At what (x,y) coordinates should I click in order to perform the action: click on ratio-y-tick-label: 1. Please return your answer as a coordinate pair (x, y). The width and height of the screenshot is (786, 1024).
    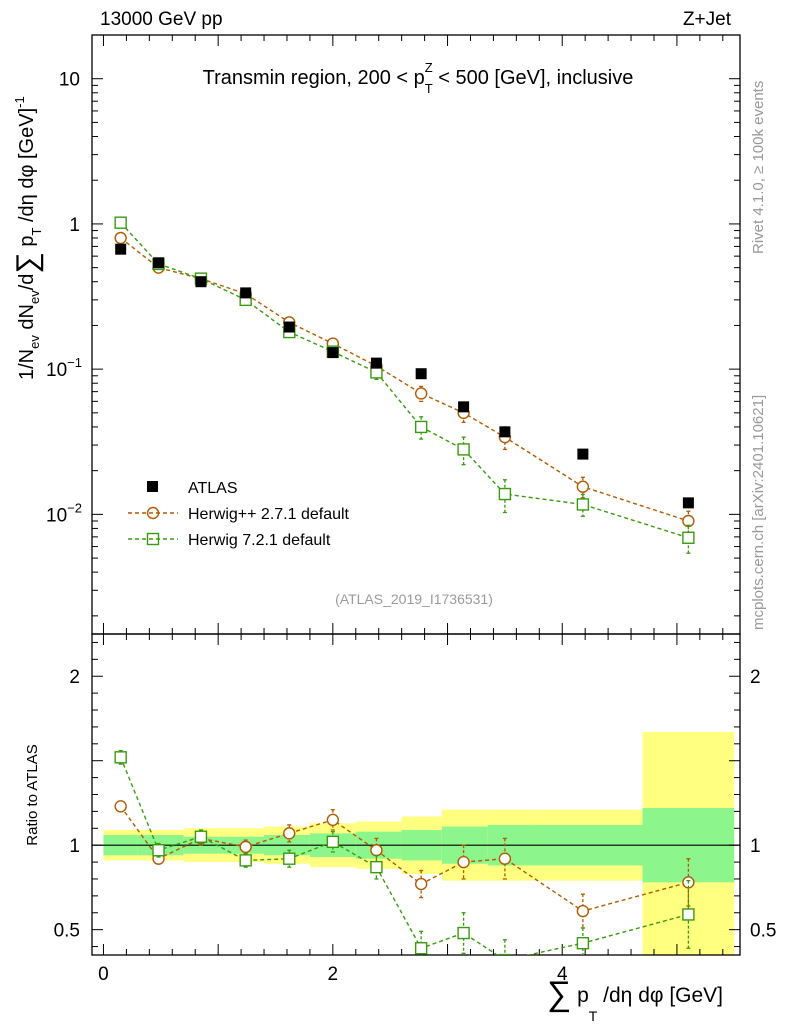
    Looking at the image, I should click on (74, 846).